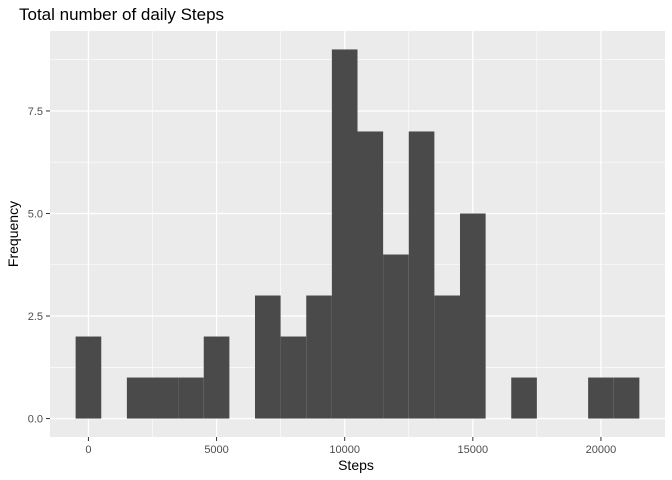 The height and width of the screenshot is (480, 672). Describe the element at coordinates (344, 450) in the screenshot. I see `x-tick-label: 10000` at that location.